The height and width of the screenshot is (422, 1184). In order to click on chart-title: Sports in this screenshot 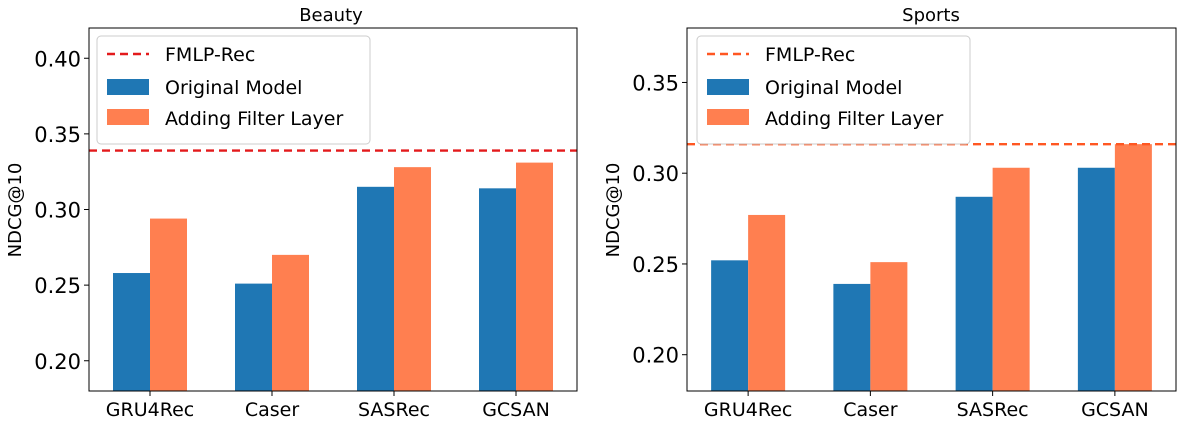, I will do `click(931, 15)`.